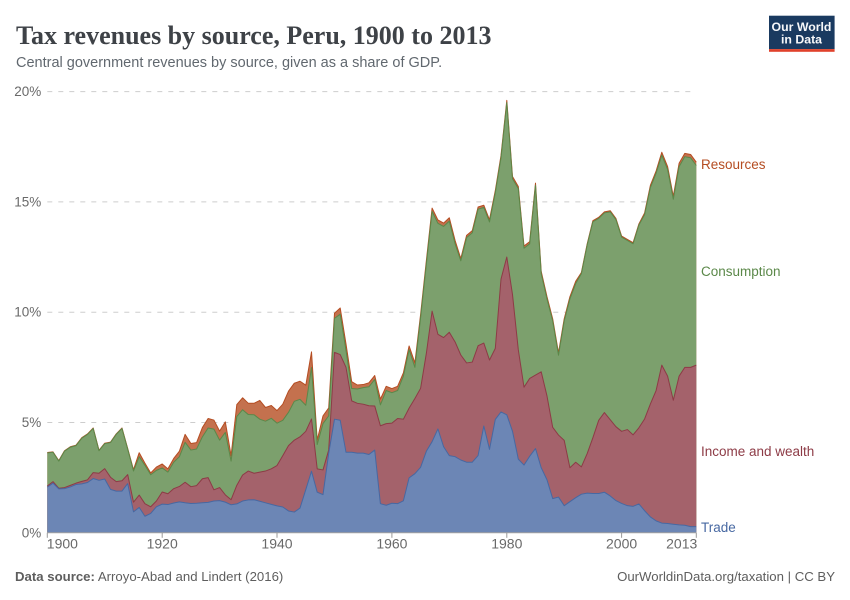 The image size is (850, 600). Describe the element at coordinates (802, 27) in the screenshot. I see `svg-text: Our World` at that location.